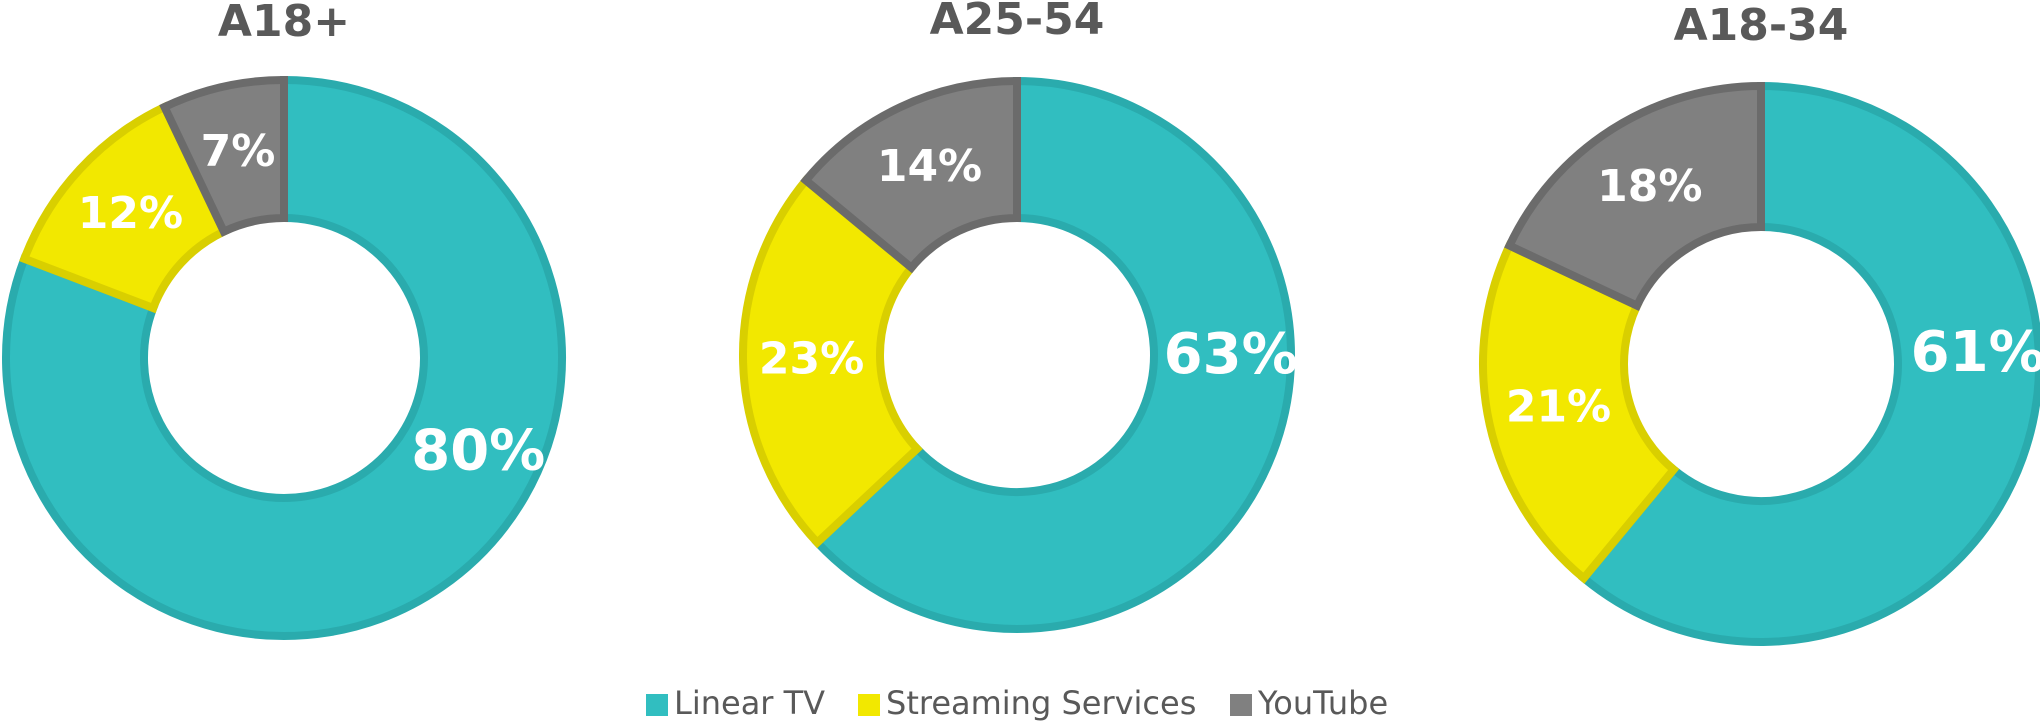 This screenshot has width=2040, height=721. What do you see at coordinates (929, 166) in the screenshot?
I see `data-label: 14%` at bounding box center [929, 166].